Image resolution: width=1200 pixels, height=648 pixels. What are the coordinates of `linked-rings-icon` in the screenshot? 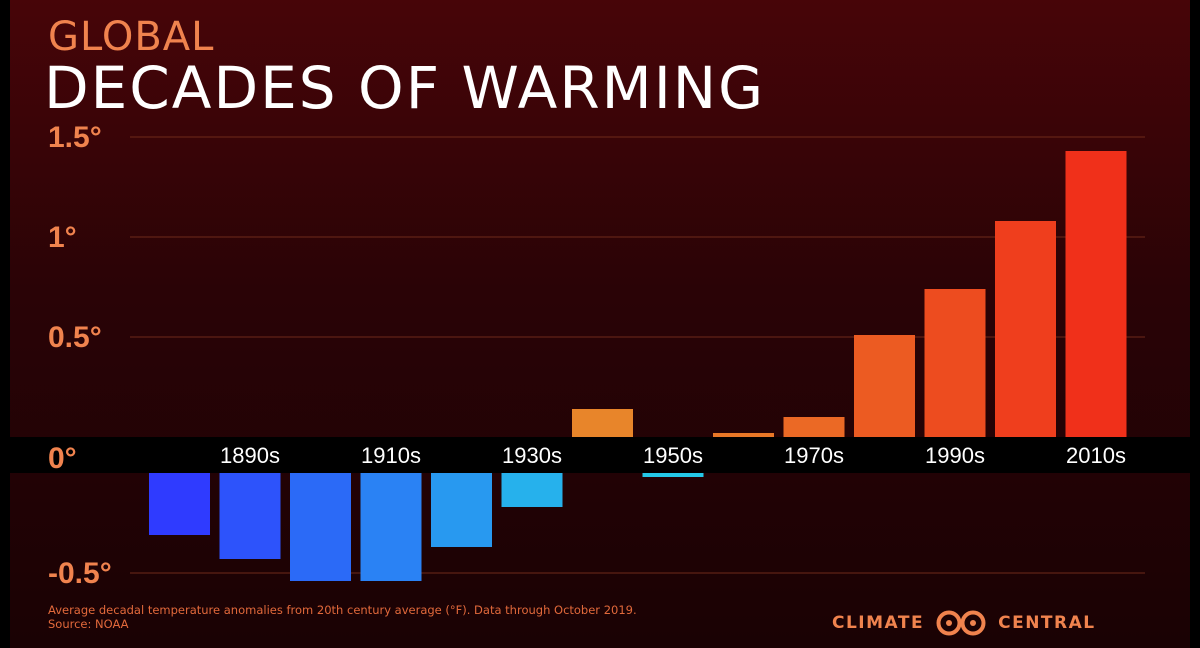 It's located at (961, 623).